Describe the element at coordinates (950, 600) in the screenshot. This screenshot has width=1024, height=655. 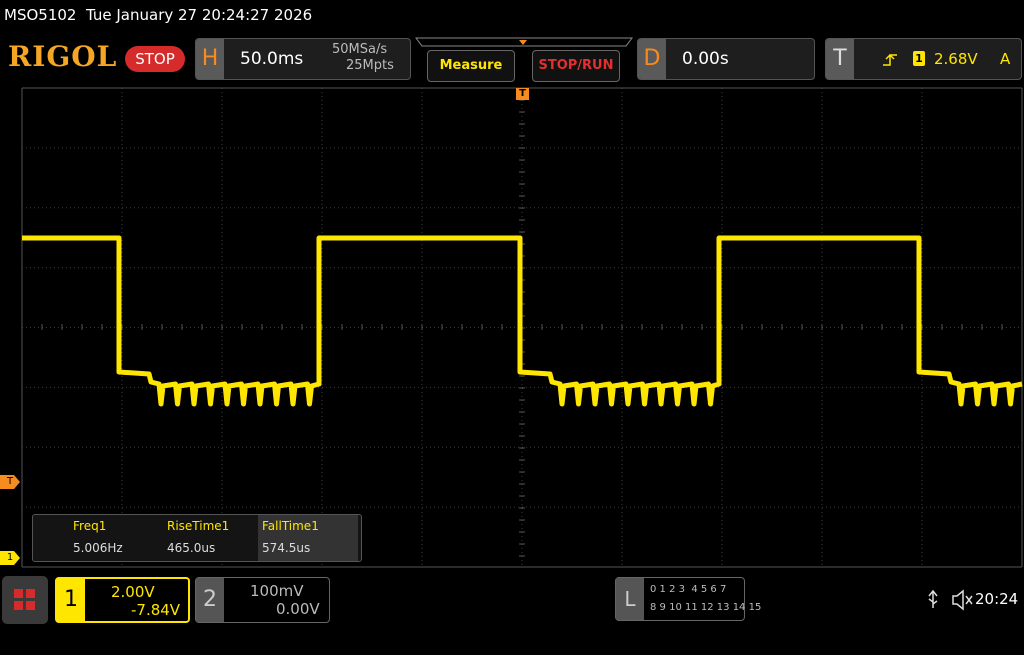
I see `status-icons` at that location.